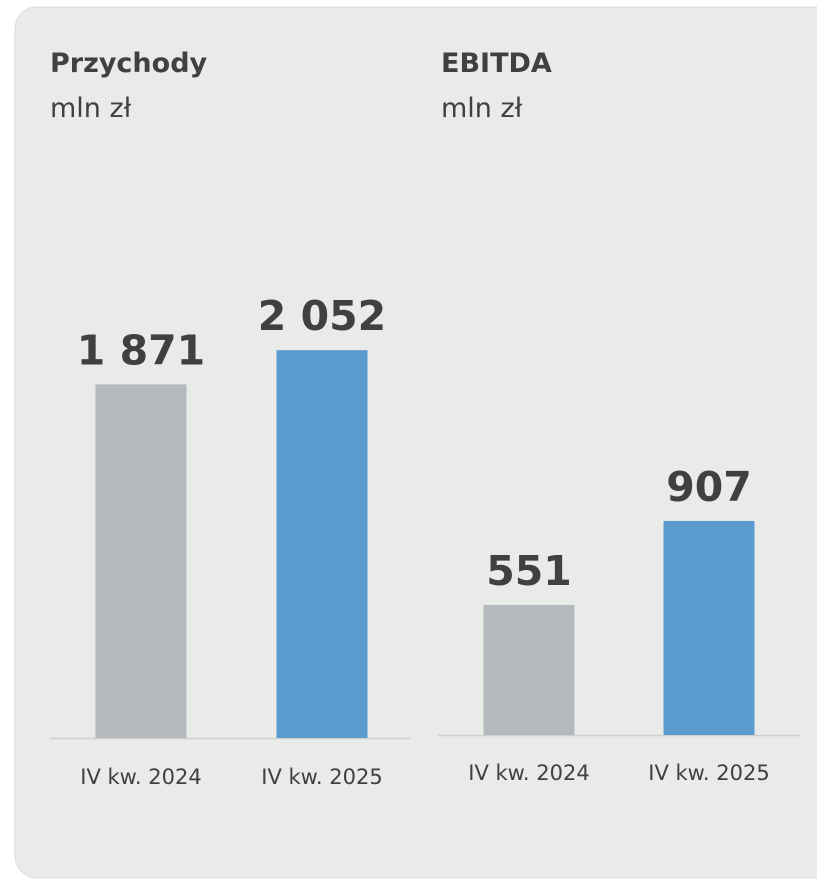  Describe the element at coordinates (709, 487) in the screenshot. I see `value-label: 907` at that location.